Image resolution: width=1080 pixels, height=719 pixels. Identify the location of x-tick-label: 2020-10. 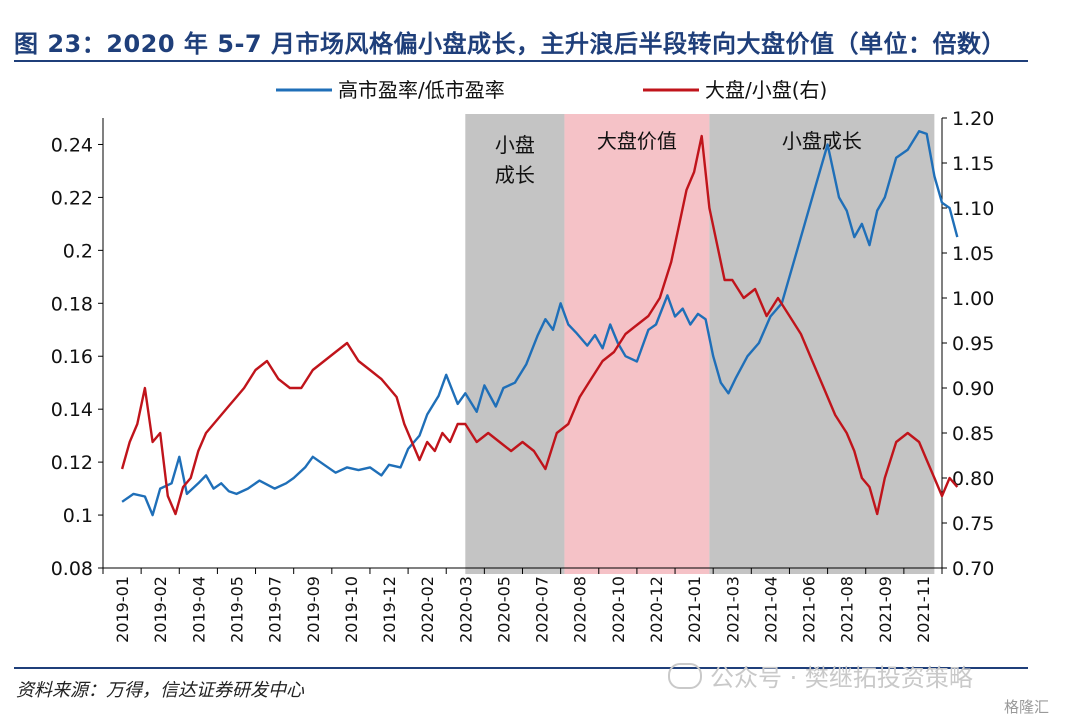
(618, 609).